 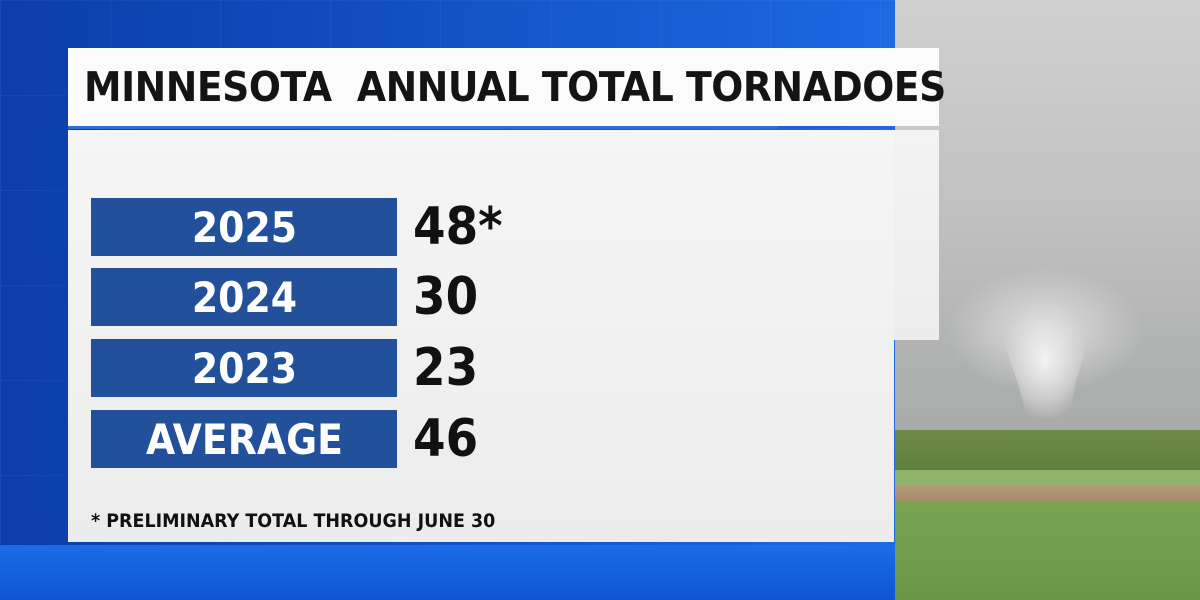 I want to click on row-average: AVERAGE 46, so click(x=288, y=439).